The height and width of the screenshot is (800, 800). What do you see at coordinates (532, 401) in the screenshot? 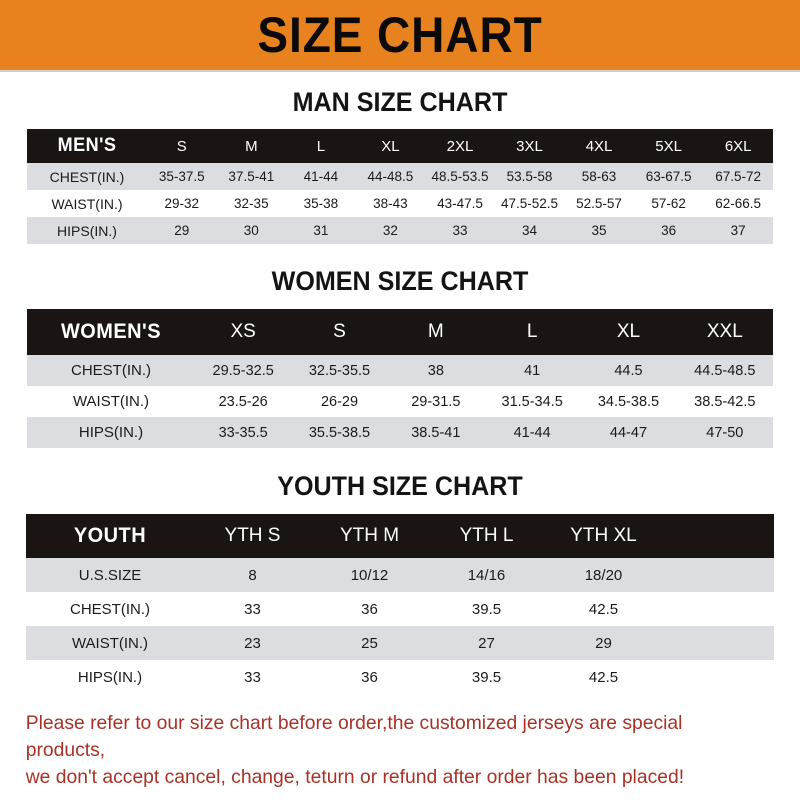
I see `women-cell: 31.5-34.5` at bounding box center [532, 401].